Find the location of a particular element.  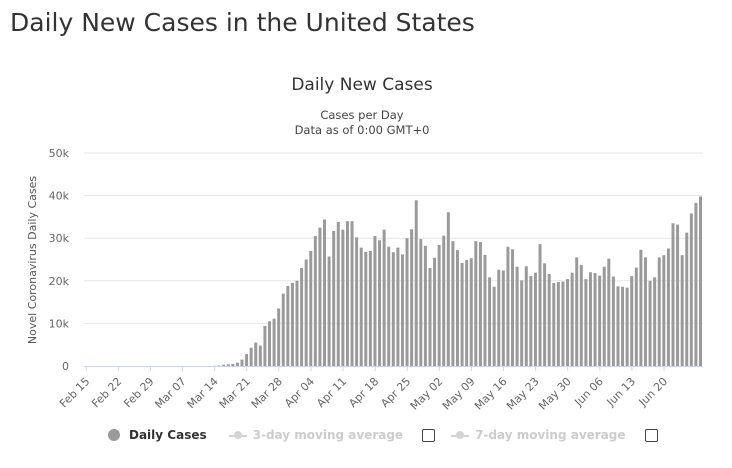

legend-item-daily-cases: Daily Cases is located at coordinates (157, 435).